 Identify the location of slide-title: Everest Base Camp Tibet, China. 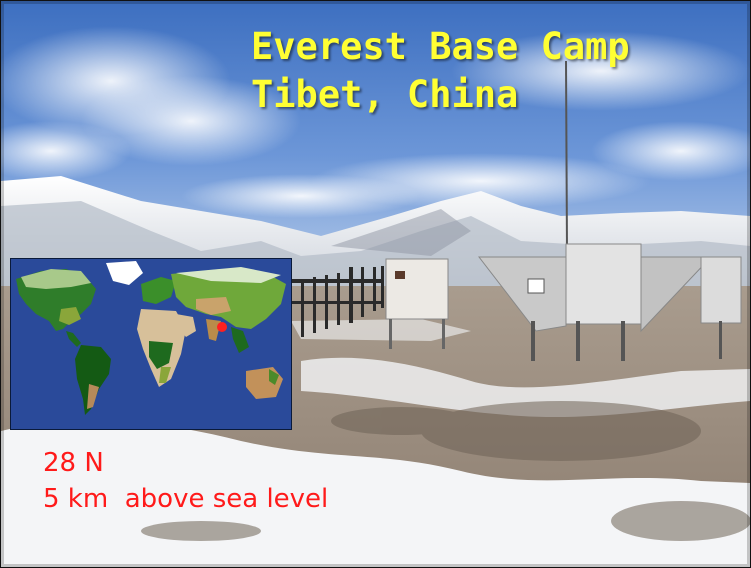
(440, 71).